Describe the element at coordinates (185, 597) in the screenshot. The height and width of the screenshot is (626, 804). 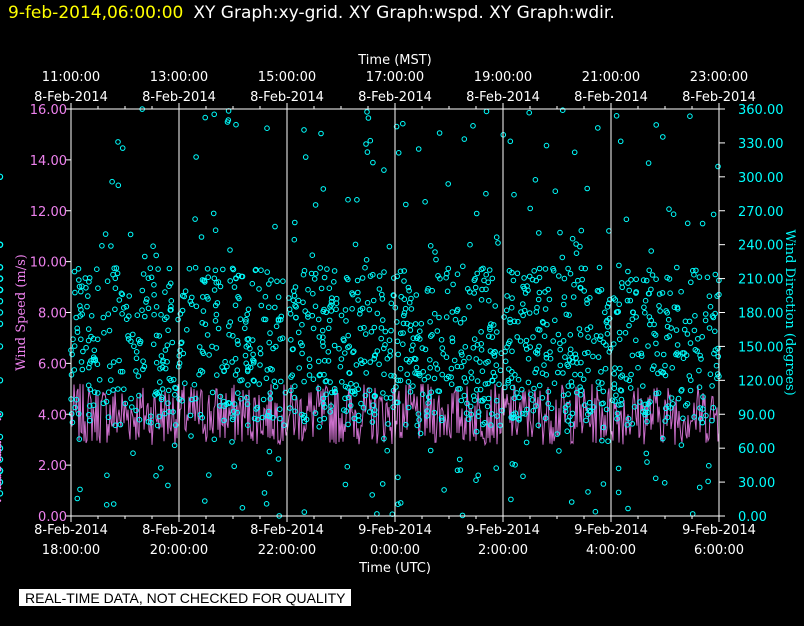
I see `quality-disclaimer: REAL-TIME DATA, NOT CHECKED FOR QUALITY` at that location.